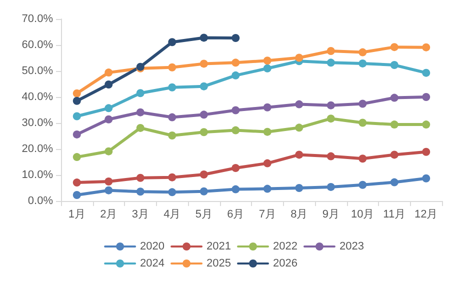 The width and height of the screenshot is (468, 284). What do you see at coordinates (38, 97) in the screenshot?
I see `y-tick-label: 40.0%` at bounding box center [38, 97].